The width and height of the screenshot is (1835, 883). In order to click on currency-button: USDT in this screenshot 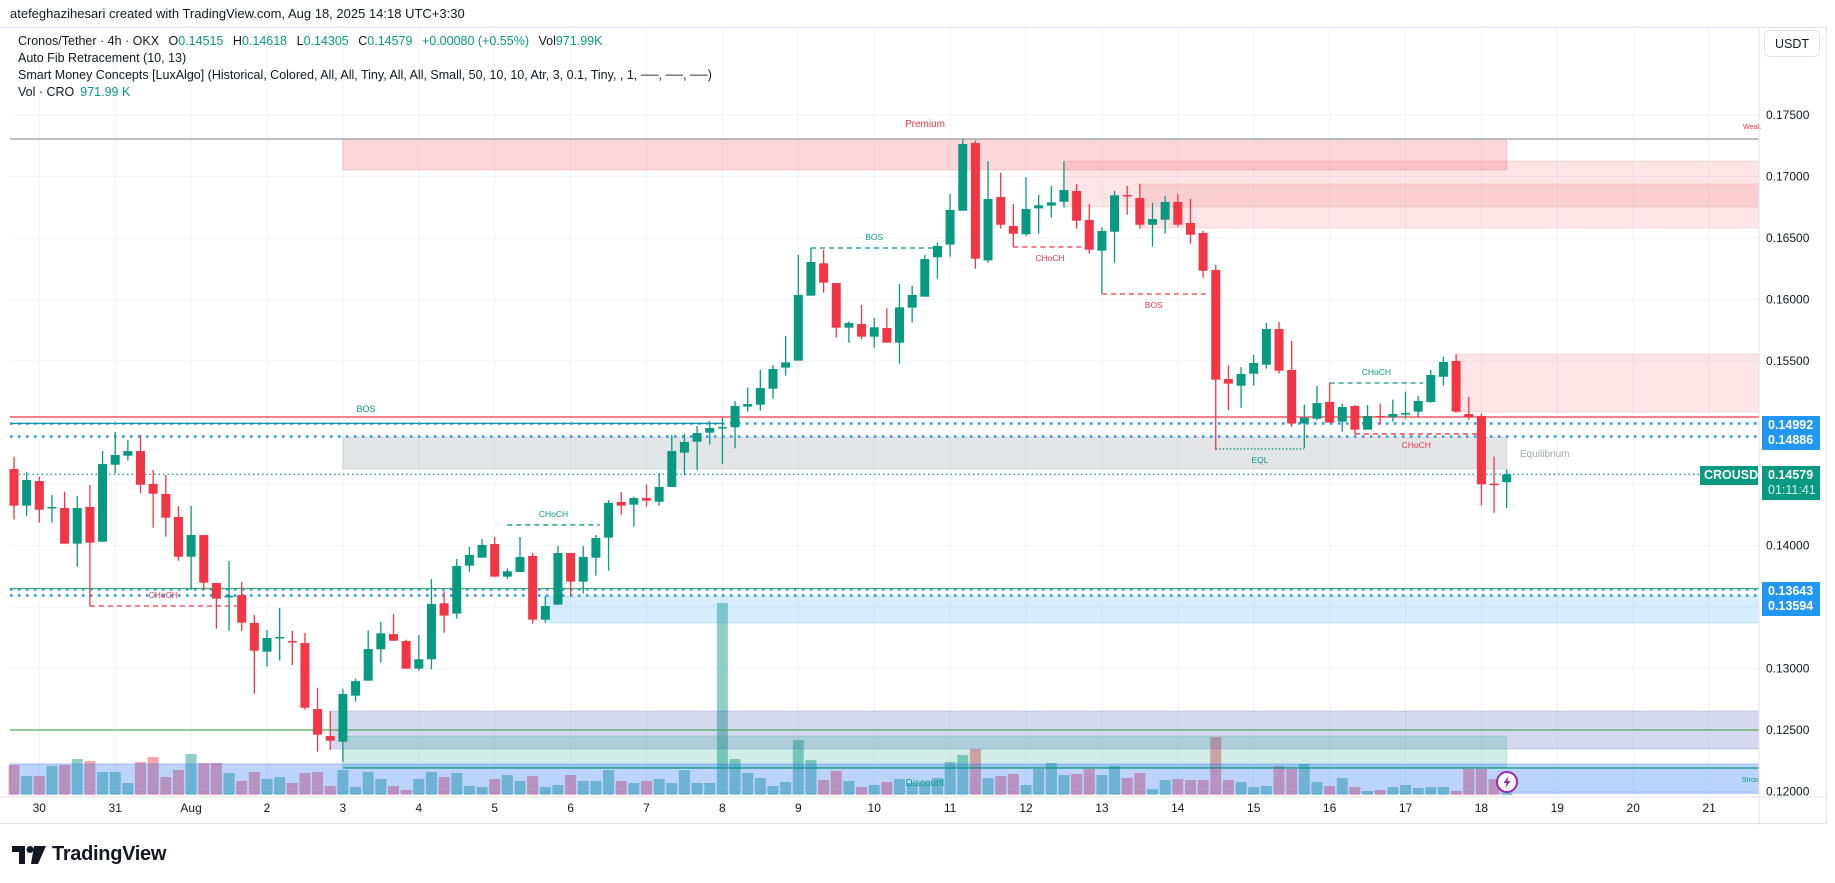, I will do `click(1792, 43)`.